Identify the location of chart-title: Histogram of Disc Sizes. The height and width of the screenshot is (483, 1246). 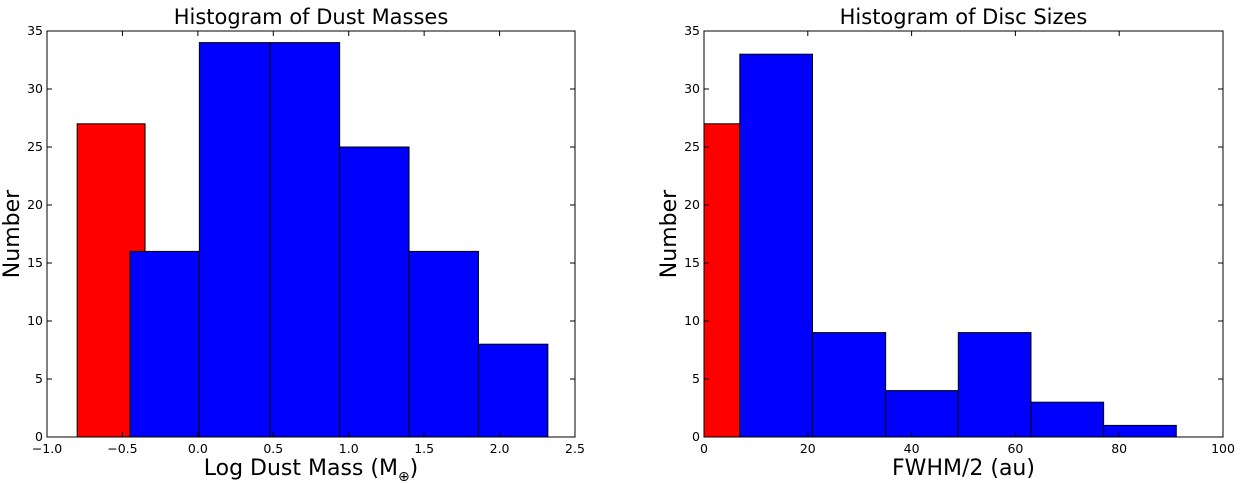
(964, 17).